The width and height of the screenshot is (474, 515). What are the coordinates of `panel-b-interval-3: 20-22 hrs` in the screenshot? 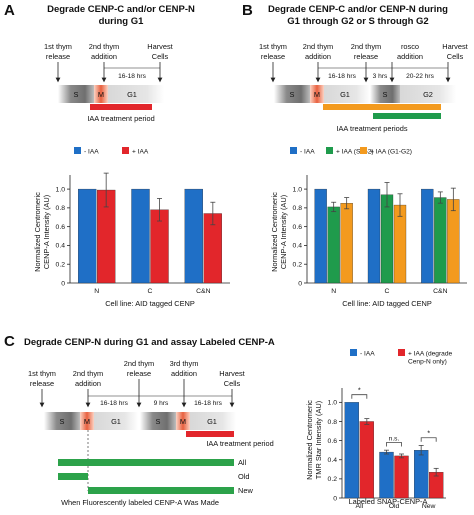 It's located at (420, 76).